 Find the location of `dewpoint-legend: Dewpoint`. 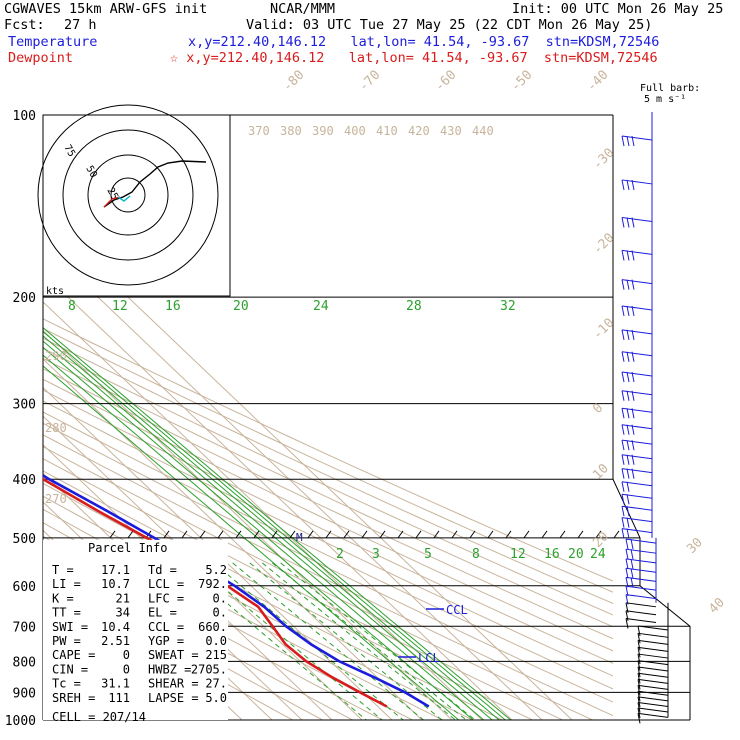

dewpoint-legend: Dewpoint is located at coordinates (41, 58).